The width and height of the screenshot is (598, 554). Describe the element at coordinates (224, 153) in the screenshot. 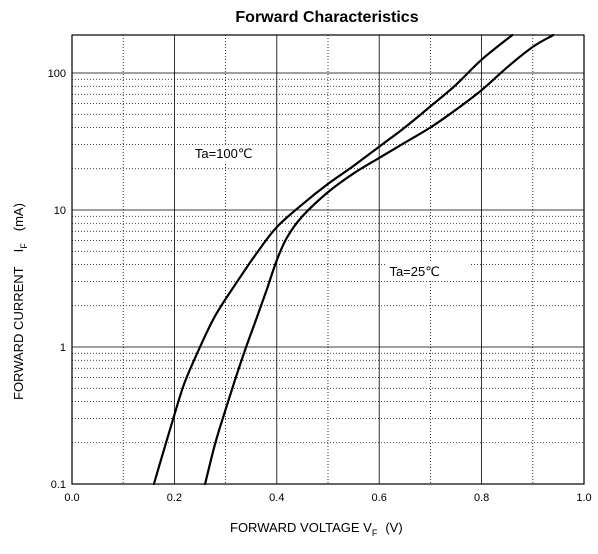

I see `annotation-label: Ta=100℃` at that location.